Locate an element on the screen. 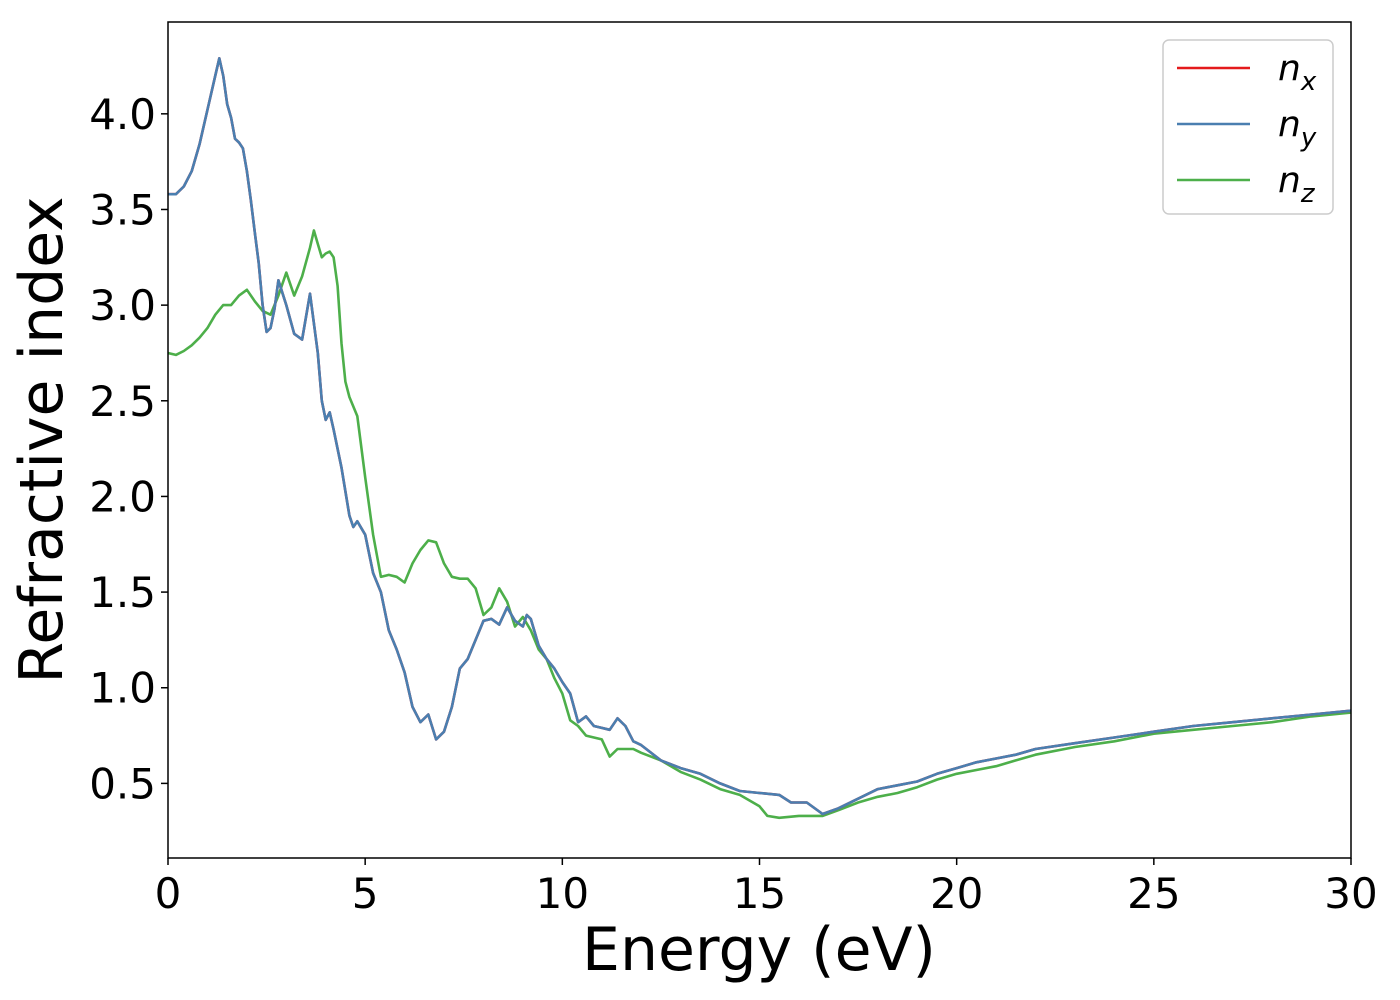 The image size is (1400, 1000). y-tick-label: 0.5 is located at coordinates (122, 783).